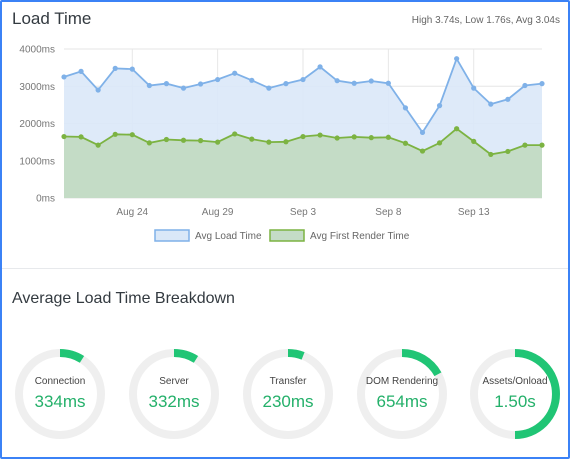 Image resolution: width=570 pixels, height=459 pixels. Describe the element at coordinates (123, 298) in the screenshot. I see `breakdown-title: Average Load Time Breakdown` at that location.